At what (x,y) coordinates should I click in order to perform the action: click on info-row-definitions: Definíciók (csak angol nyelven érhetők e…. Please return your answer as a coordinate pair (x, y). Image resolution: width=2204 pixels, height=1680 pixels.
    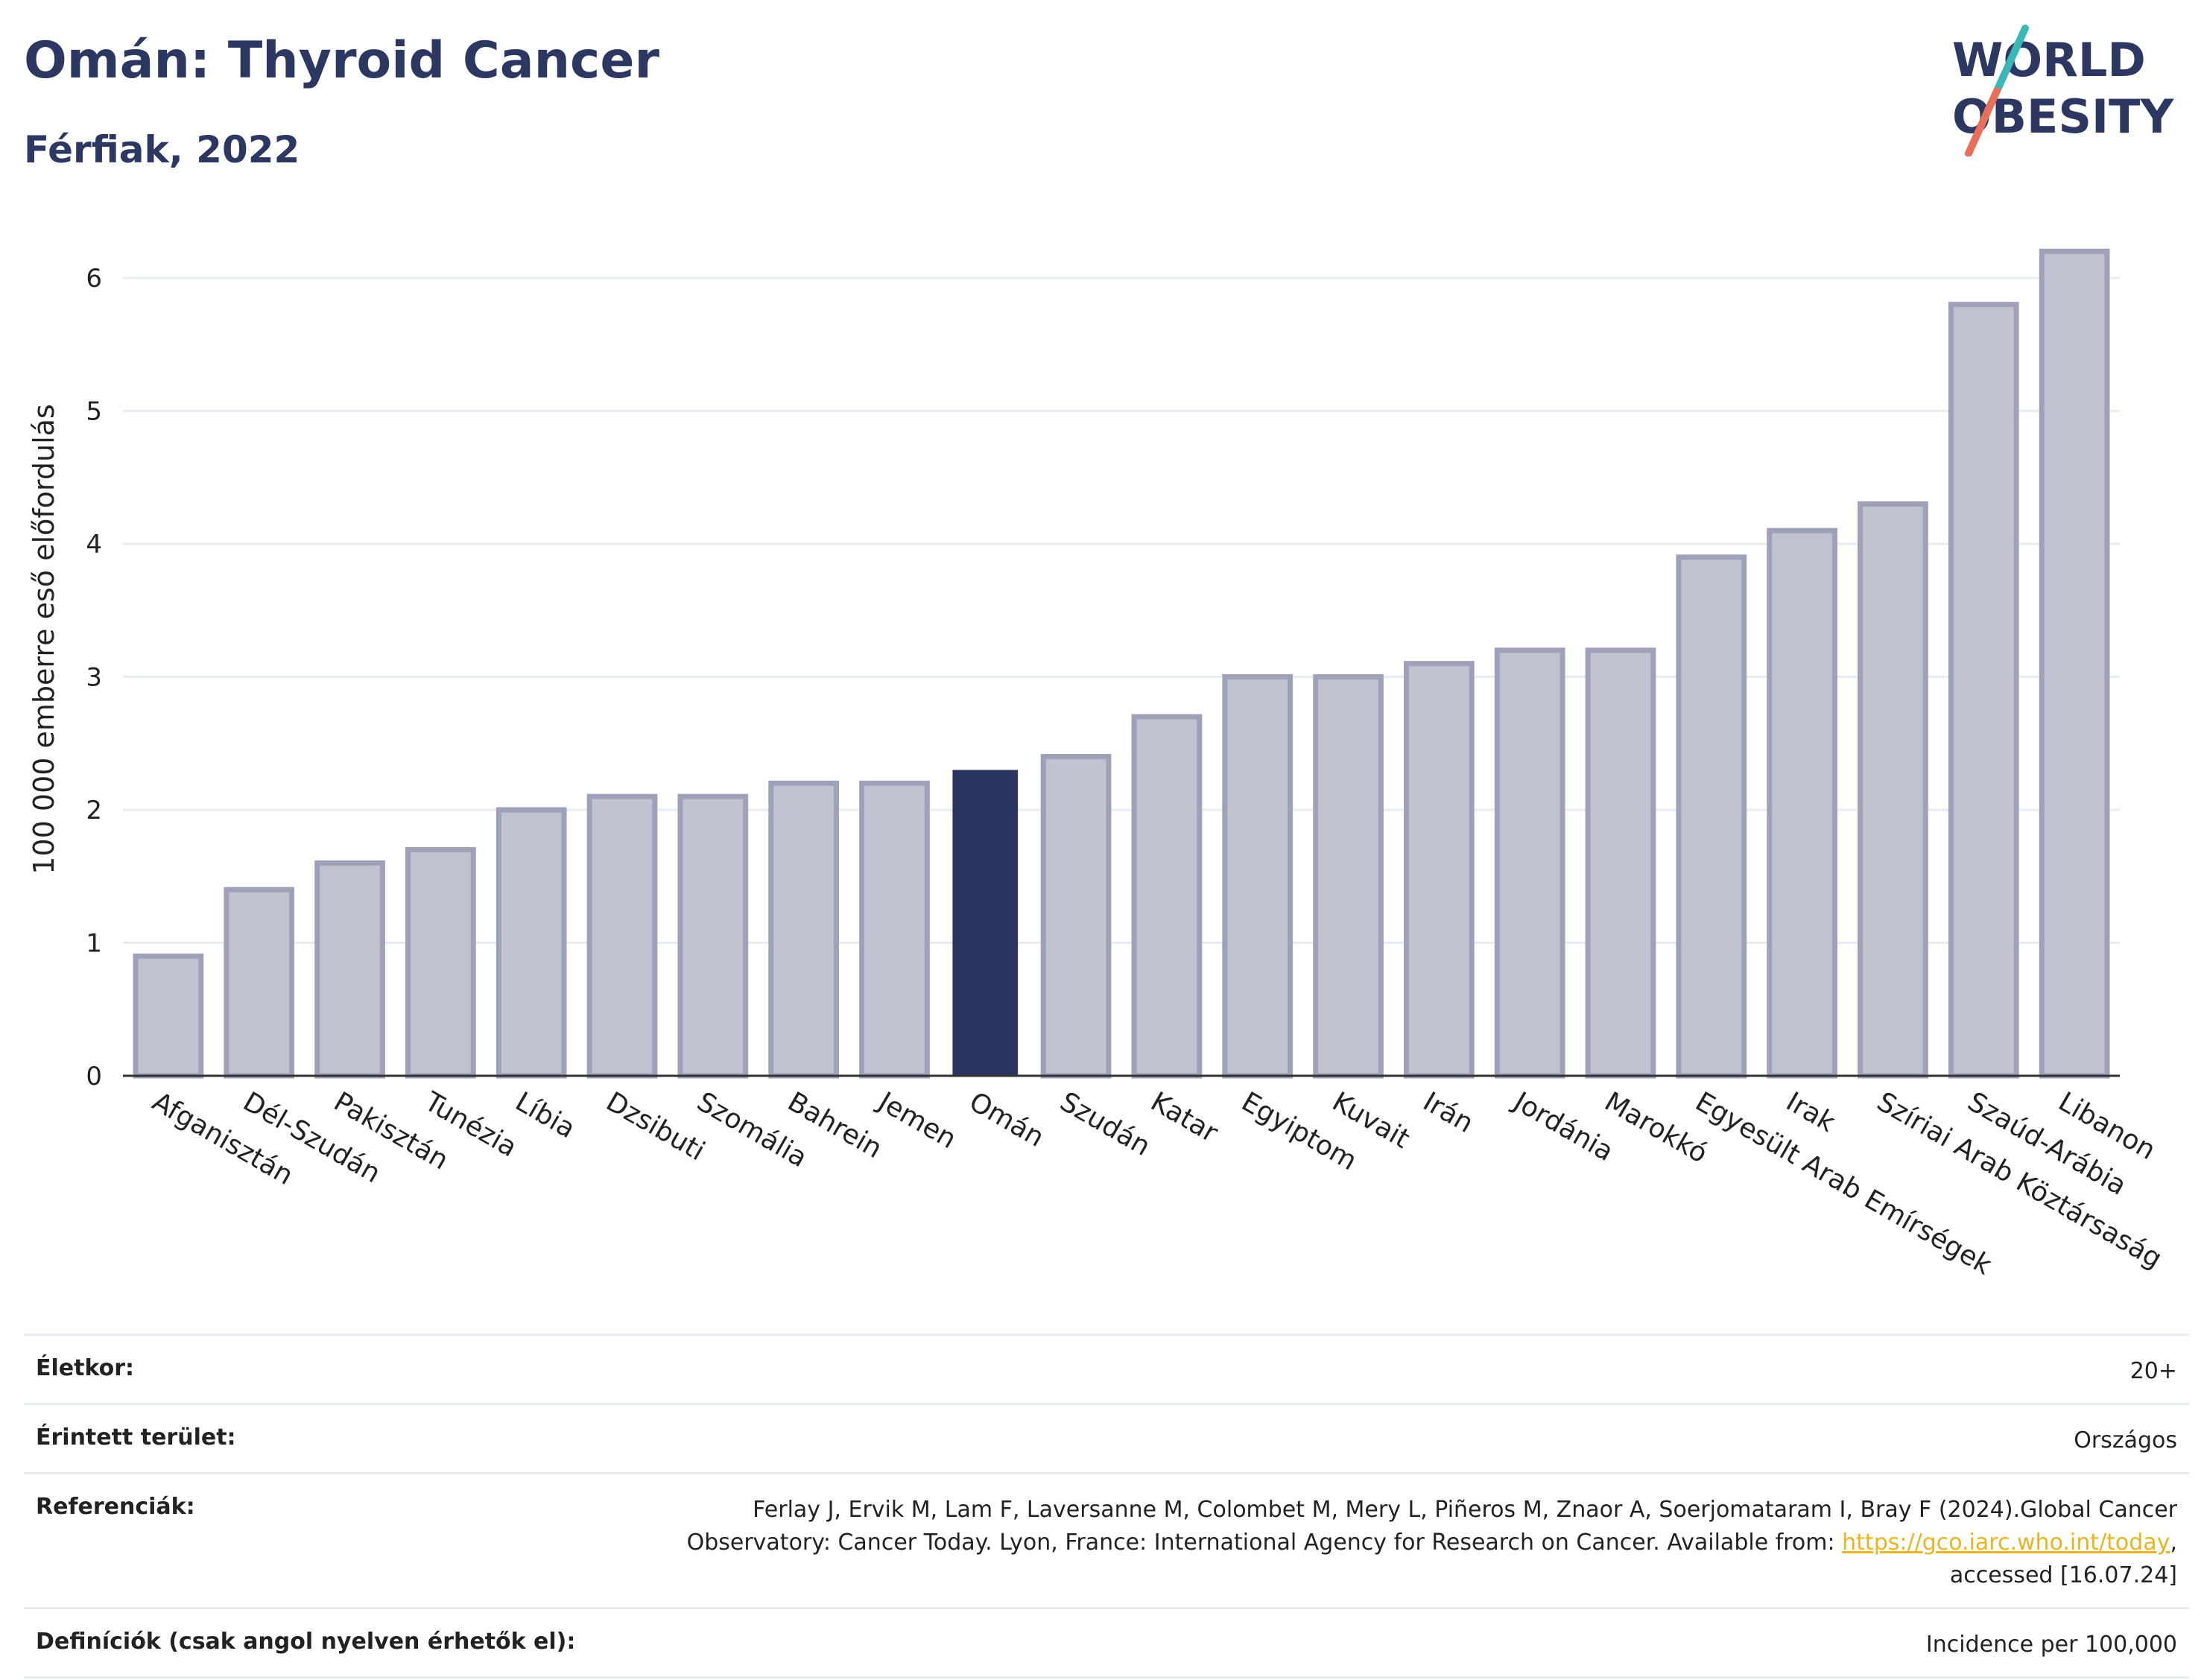
    Looking at the image, I should click on (1106, 1643).